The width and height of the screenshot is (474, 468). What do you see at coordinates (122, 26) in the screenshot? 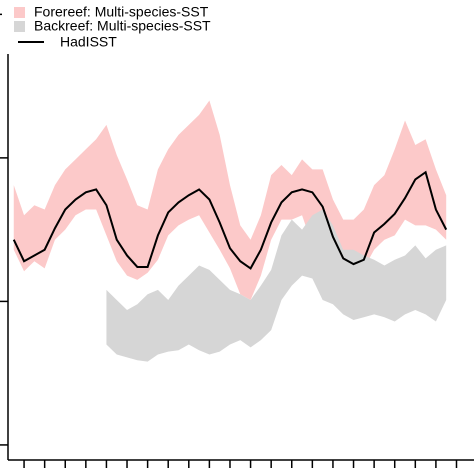
I see `legend-label: Backreef: Multi-species-SST` at bounding box center [122, 26].